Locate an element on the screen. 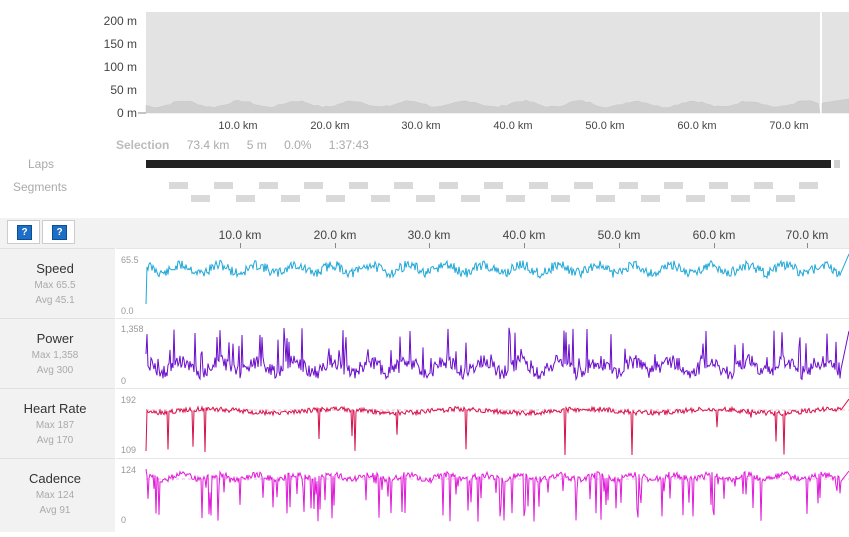 The height and width of the screenshot is (537, 849). metric-avg: Avg 45.1 is located at coordinates (55, 300).